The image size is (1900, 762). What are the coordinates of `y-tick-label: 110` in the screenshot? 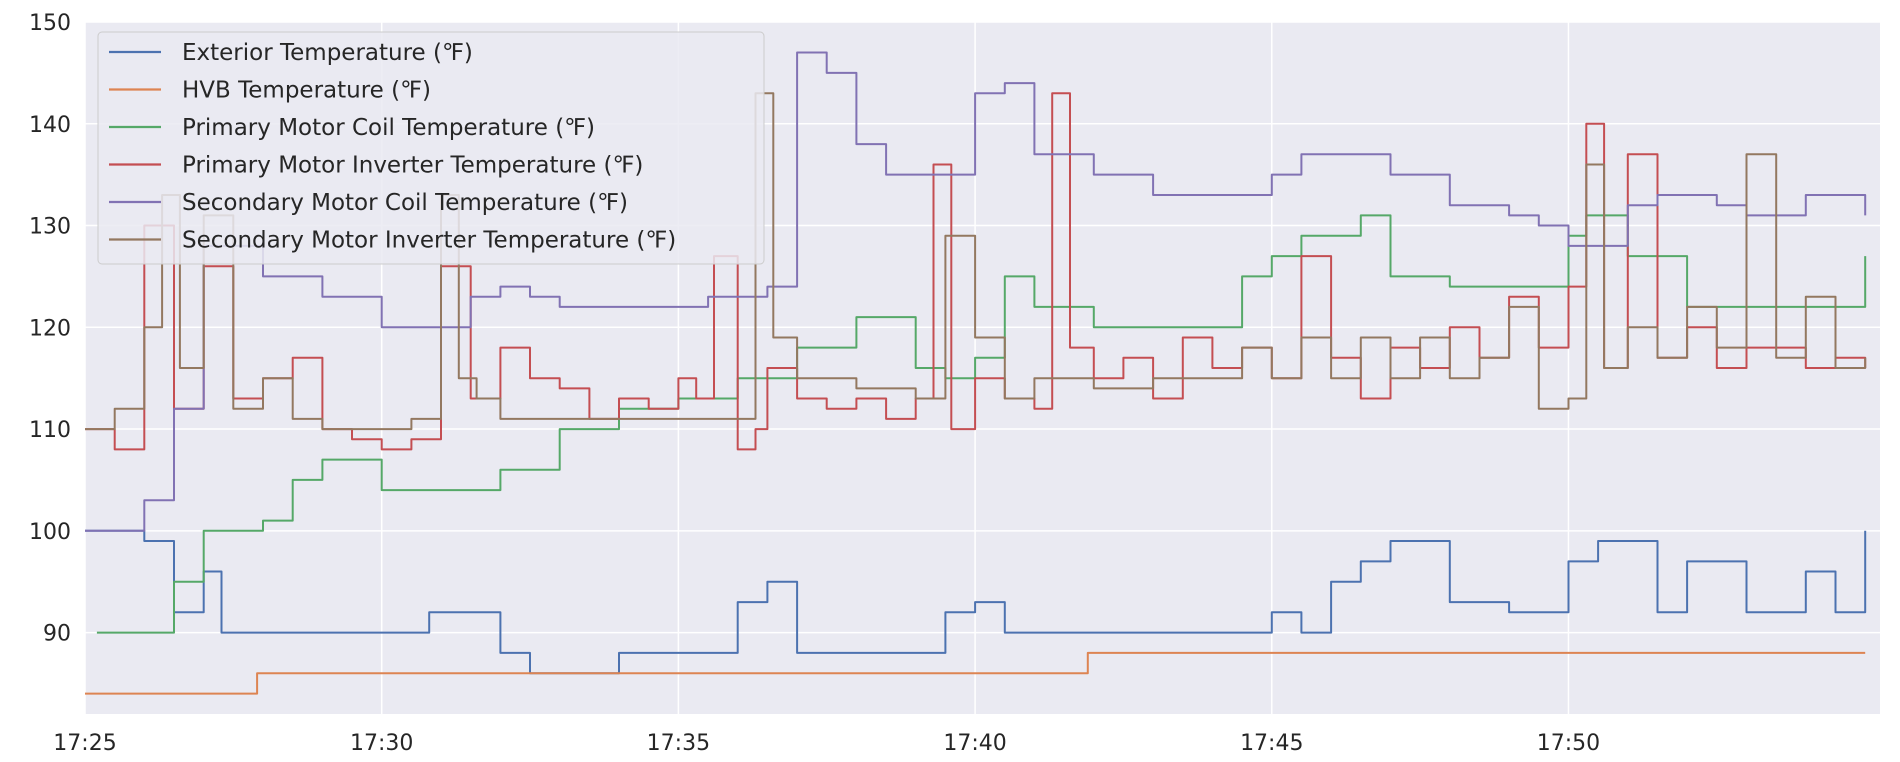 It's located at (50, 430).